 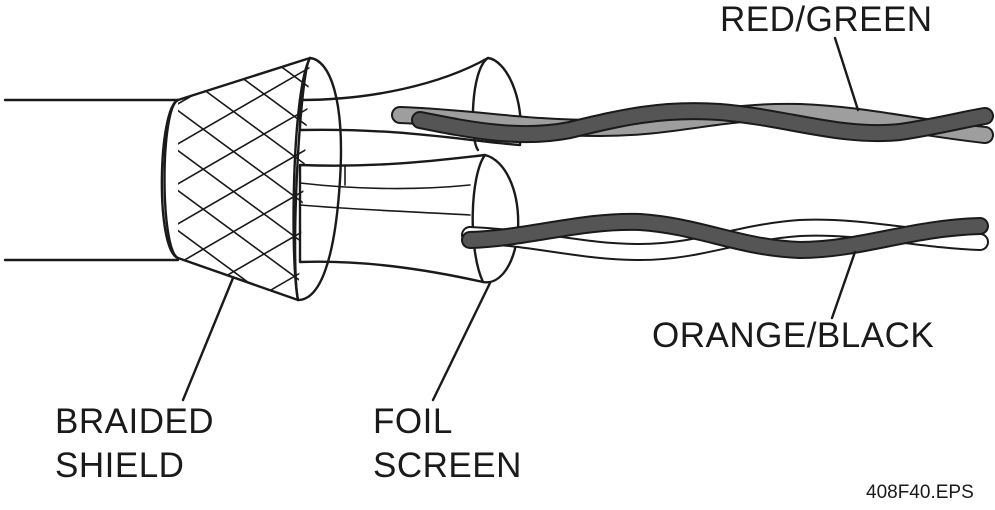 I want to click on label-foil-screen-line2: SCREEN, so click(x=447, y=465).